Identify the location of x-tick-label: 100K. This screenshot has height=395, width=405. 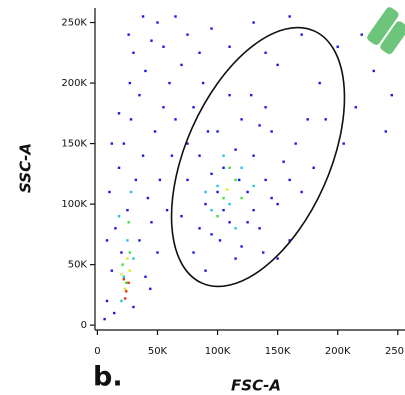
(218, 351).